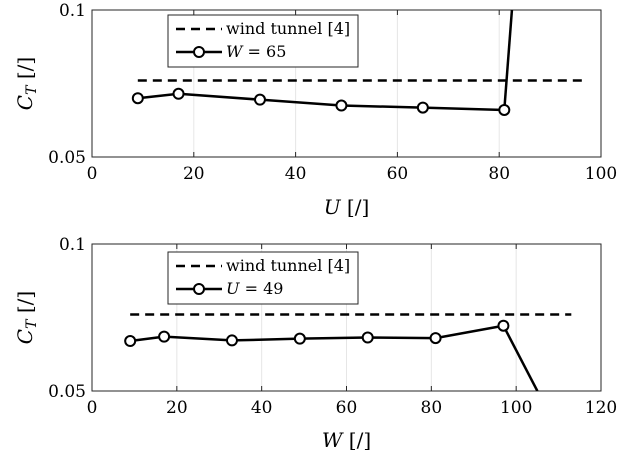 The width and height of the screenshot is (634, 458). I want to click on legend-label: W = 65, so click(256, 51).